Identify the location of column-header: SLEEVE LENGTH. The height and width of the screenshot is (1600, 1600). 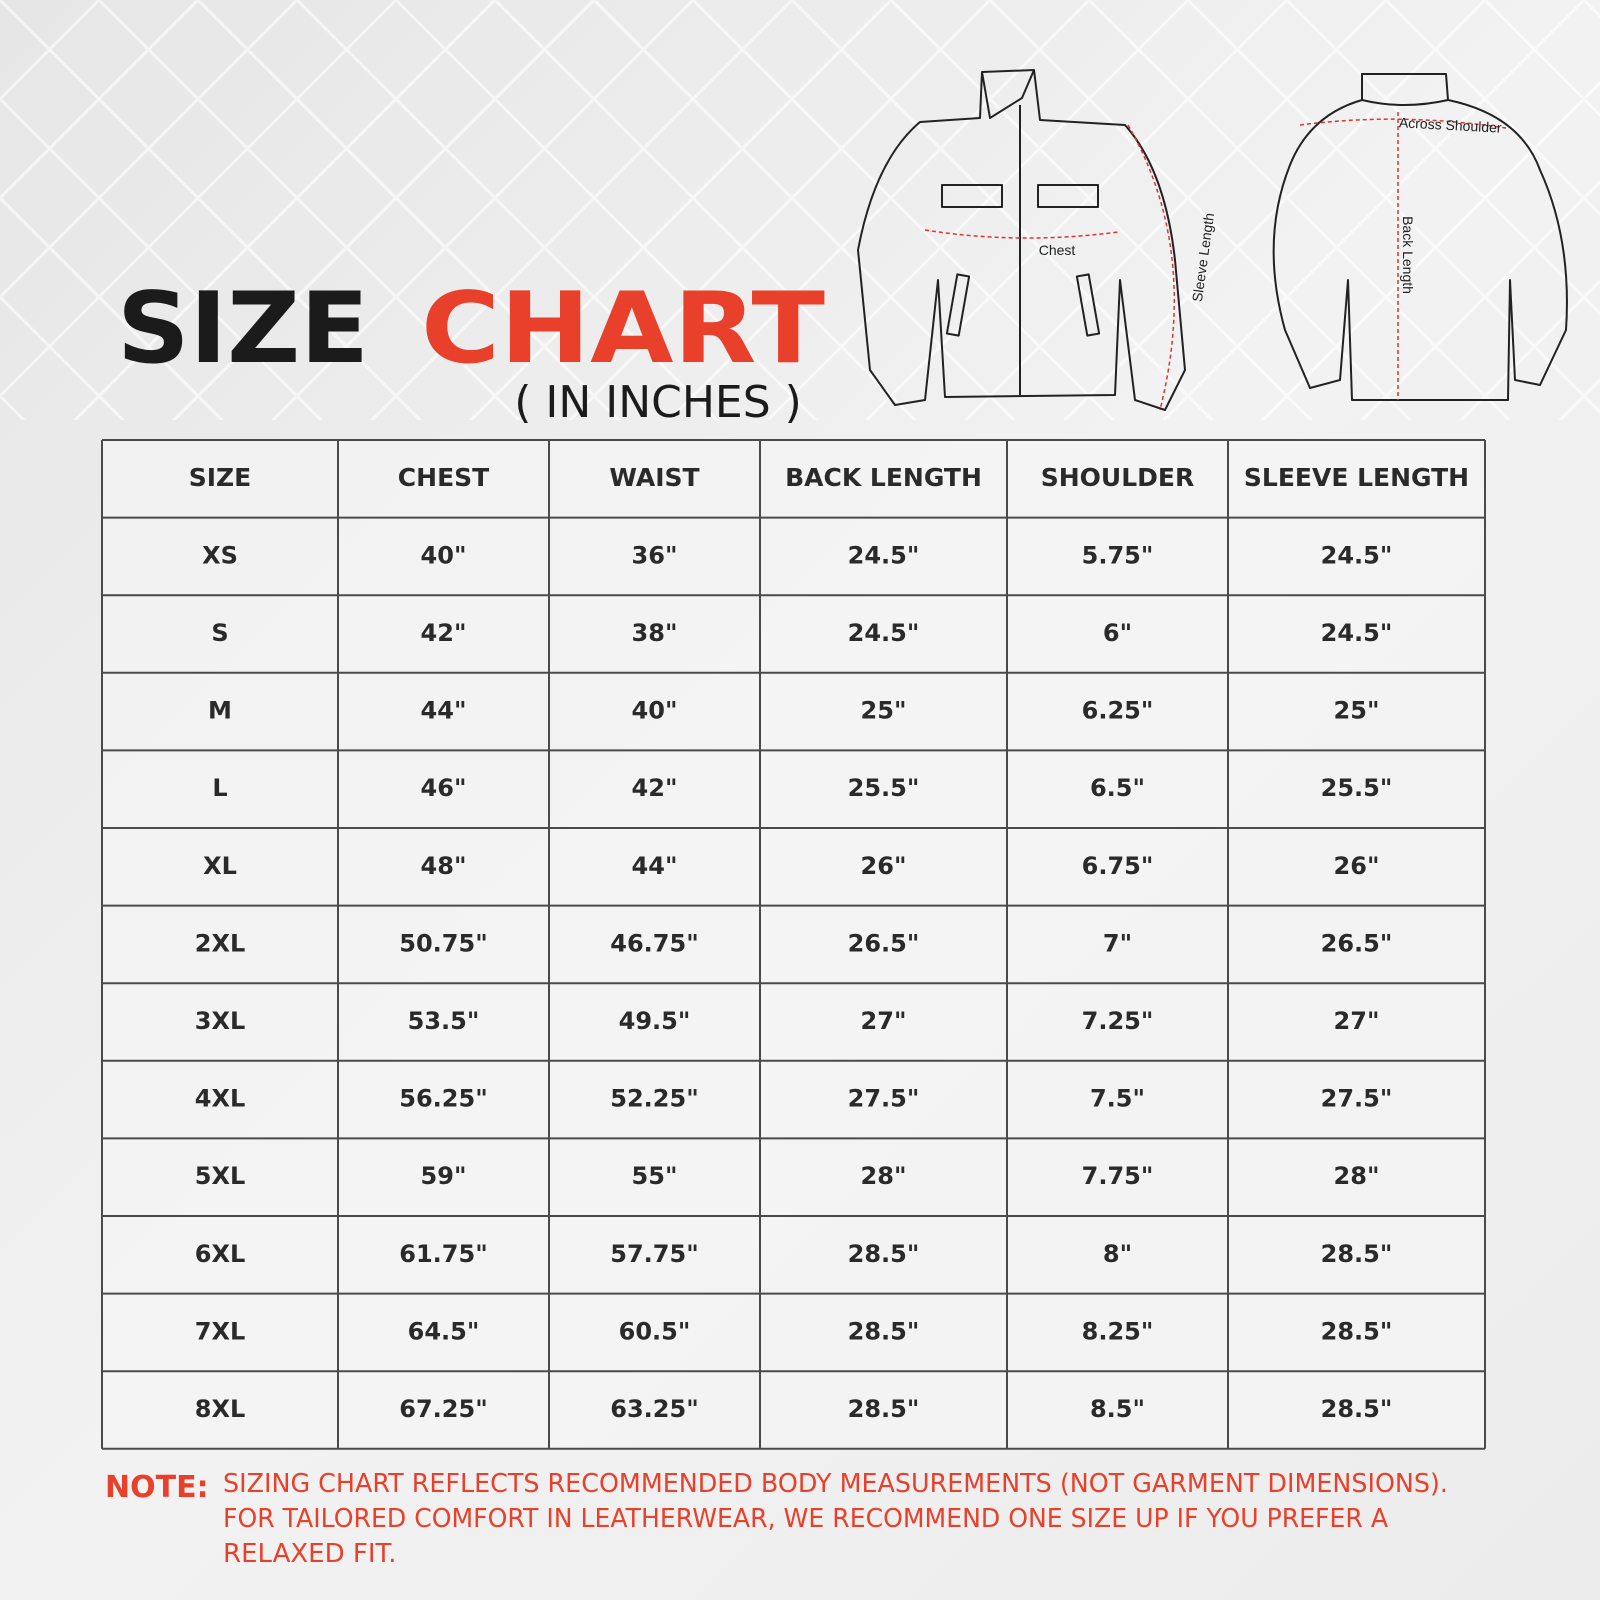
(1356, 477).